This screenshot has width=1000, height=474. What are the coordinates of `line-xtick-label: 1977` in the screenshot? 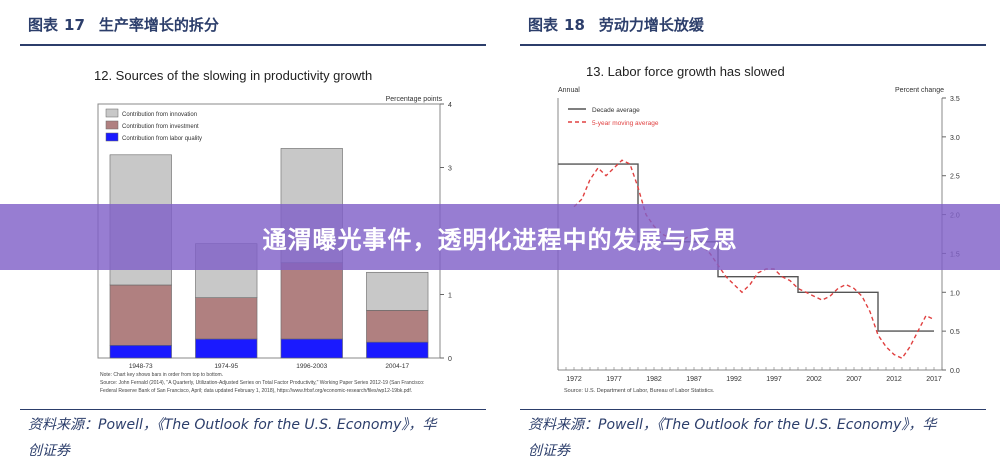 It's located at (614, 379).